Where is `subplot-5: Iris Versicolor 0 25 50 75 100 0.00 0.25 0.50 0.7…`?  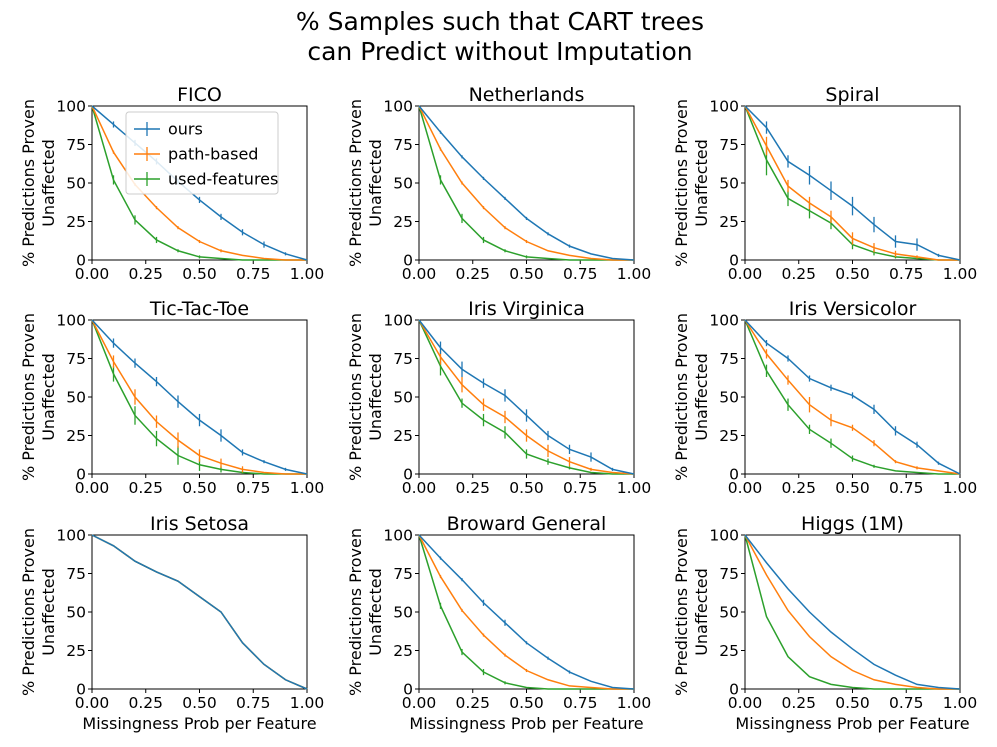
subplot-5: Iris Versicolor 0 25 50 75 100 0.00 0.25 0.50 0.7… is located at coordinates (824, 397).